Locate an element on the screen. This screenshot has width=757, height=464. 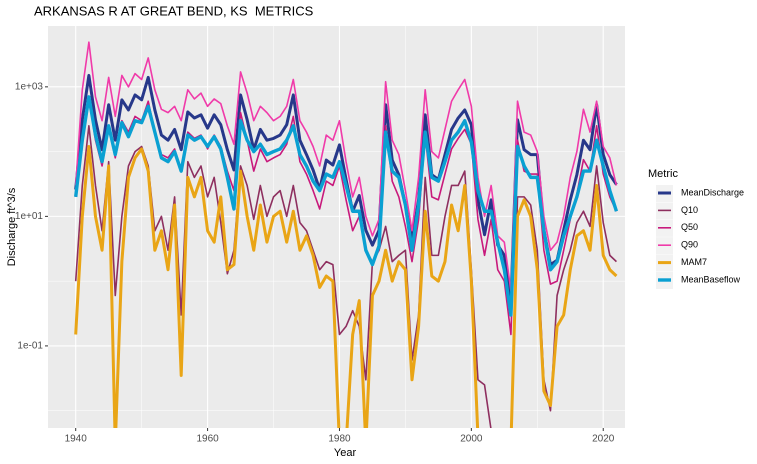
y-tick-label: 1e+03 is located at coordinates (29, 86).